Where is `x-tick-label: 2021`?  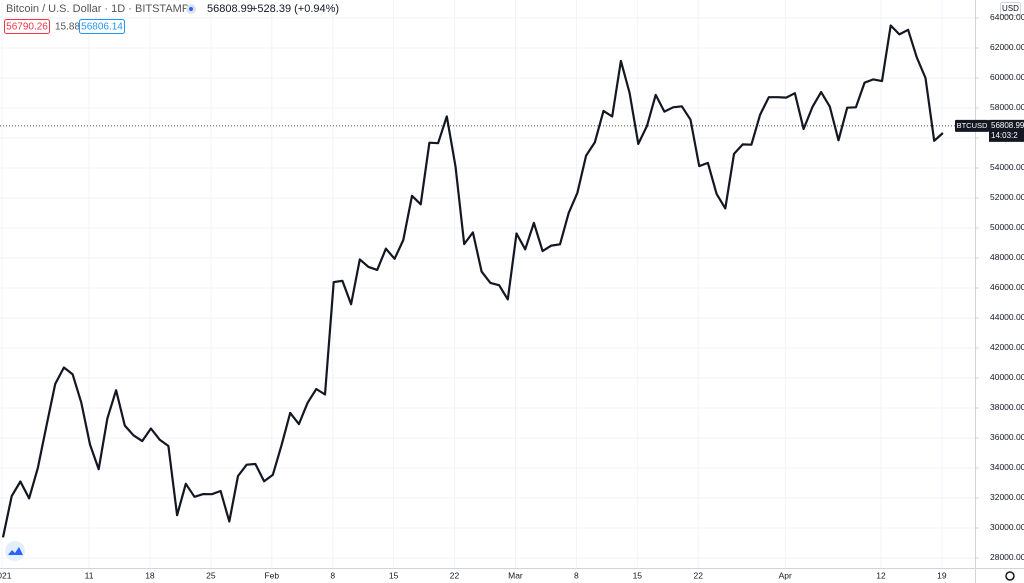 x-tick-label: 2021 is located at coordinates (6, 575).